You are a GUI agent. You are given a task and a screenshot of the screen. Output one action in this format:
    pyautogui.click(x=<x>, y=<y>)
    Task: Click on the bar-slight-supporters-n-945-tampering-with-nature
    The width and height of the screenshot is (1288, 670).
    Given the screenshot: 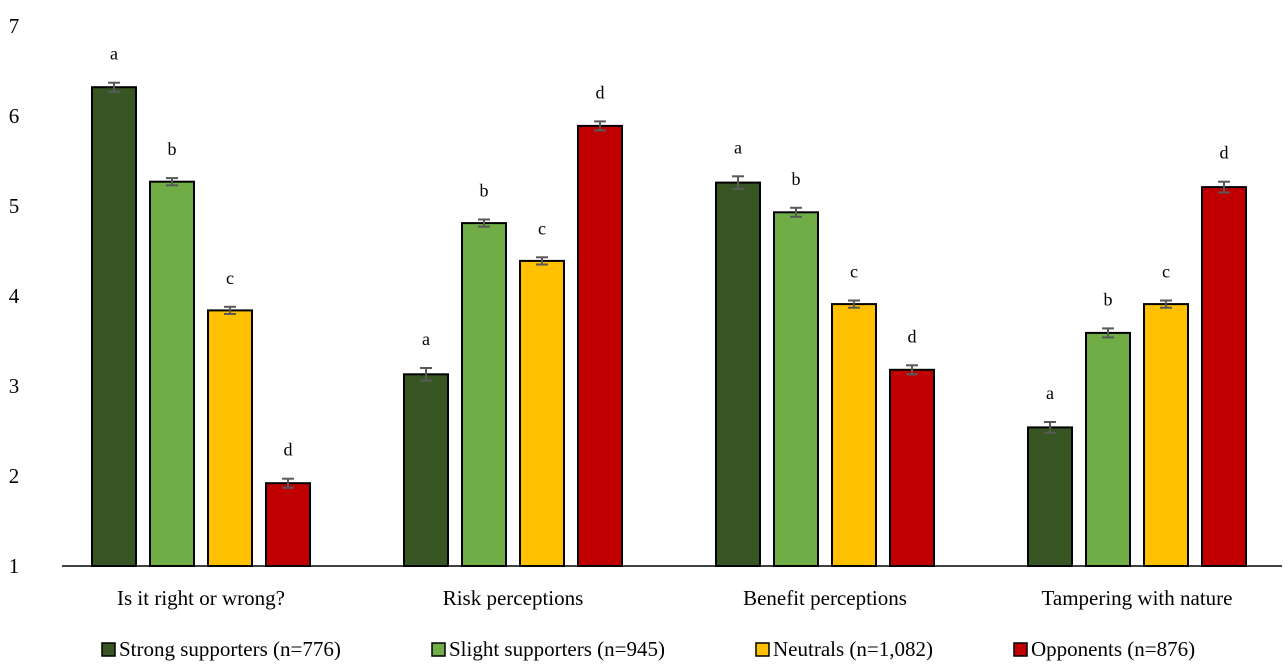 What is the action you would take?
    pyautogui.click(x=1108, y=449)
    